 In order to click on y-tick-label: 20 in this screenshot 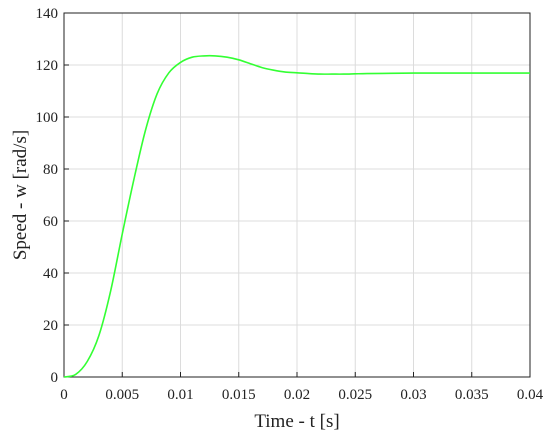, I will do `click(50, 326)`.